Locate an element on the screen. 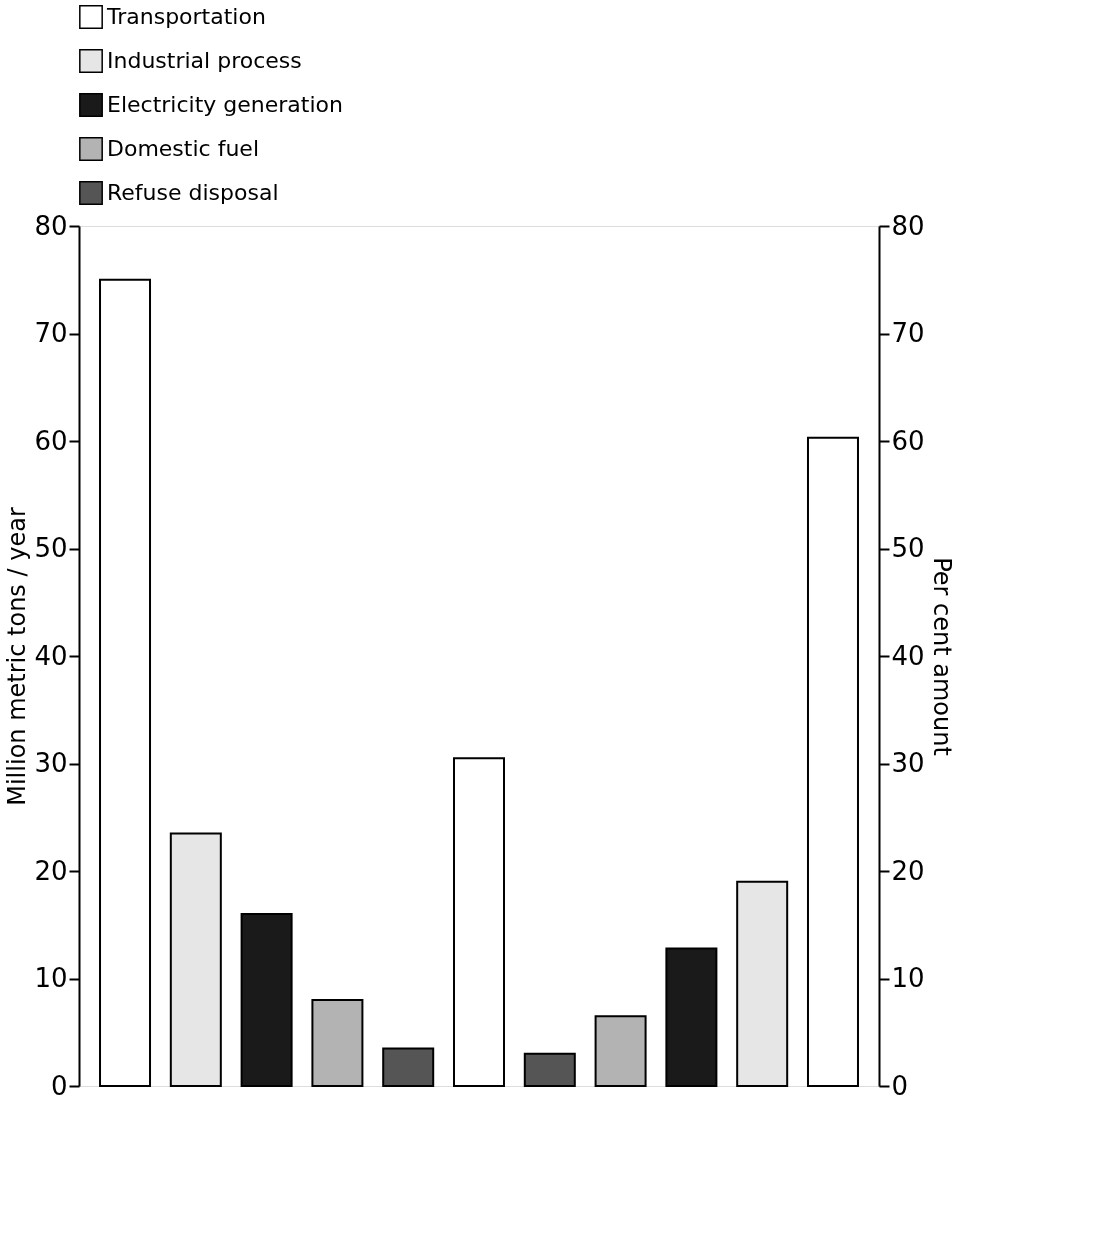 The height and width of the screenshot is (1238, 1111). y-tick-label: 70 is located at coordinates (51, 333).